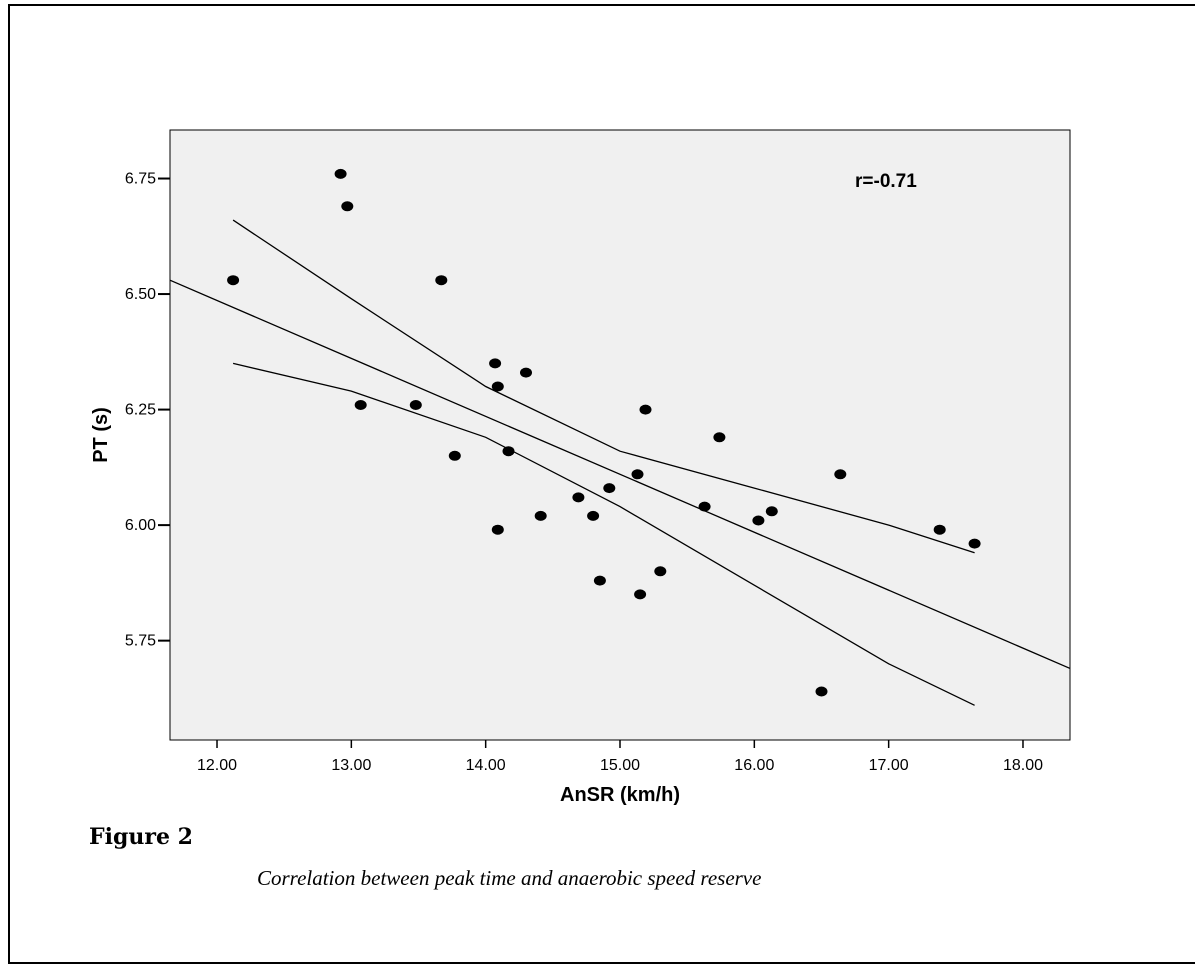 The width and height of the screenshot is (1195, 964). I want to click on x-axis: 12.00 13.00 14.00 15.00 16.00 17.00 18.00, so click(620, 757).